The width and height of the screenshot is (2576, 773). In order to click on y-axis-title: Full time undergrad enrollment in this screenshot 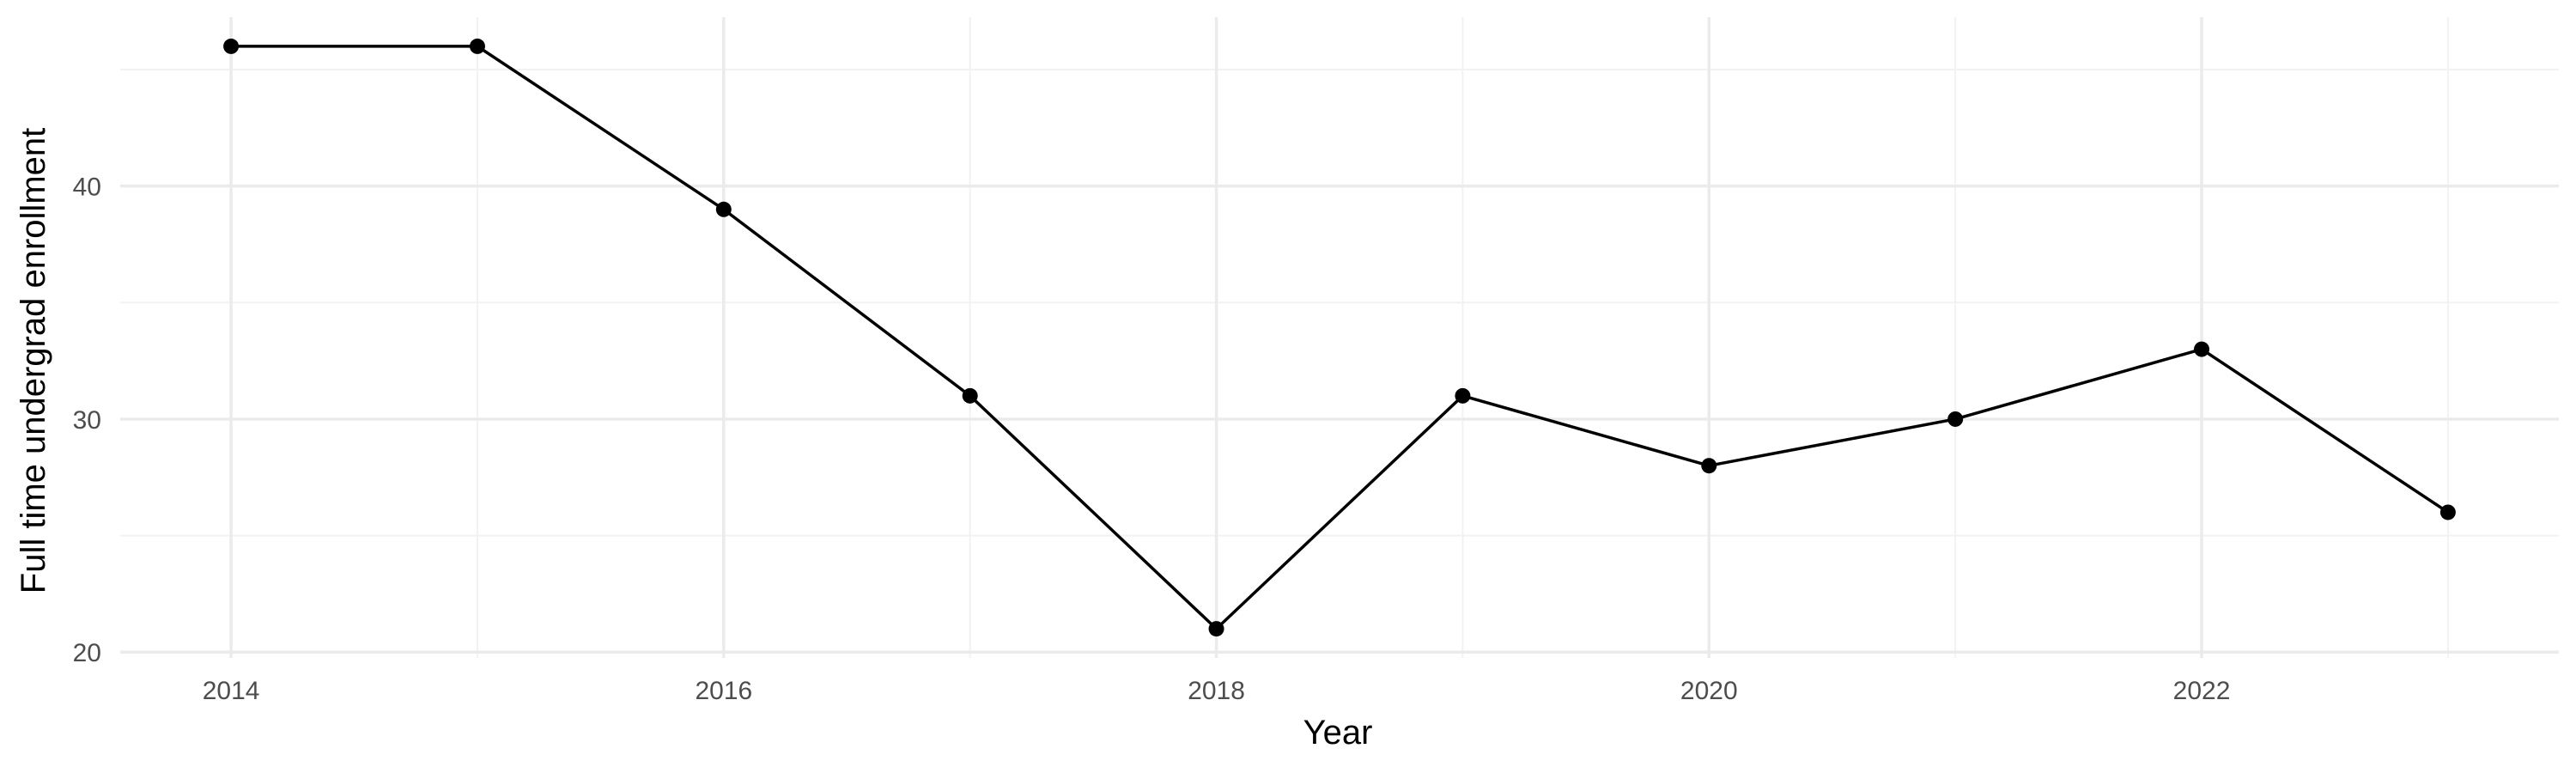, I will do `click(33, 360)`.